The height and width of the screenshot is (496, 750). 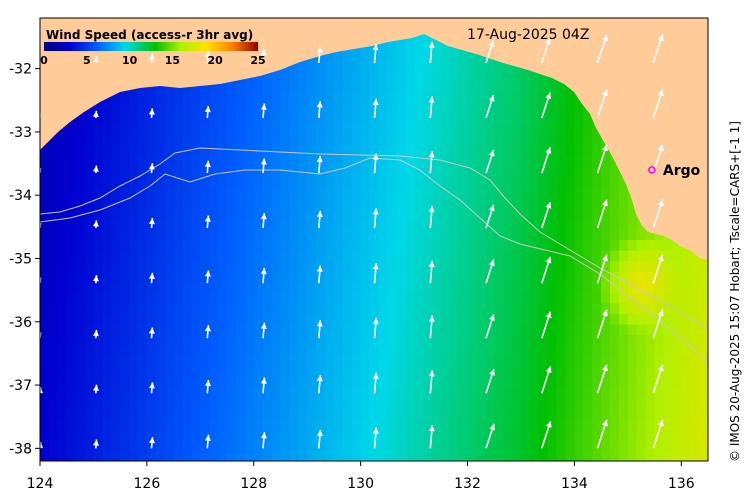 What do you see at coordinates (44, 60) in the screenshot?
I see `colorbar-tick-label: 0` at bounding box center [44, 60].